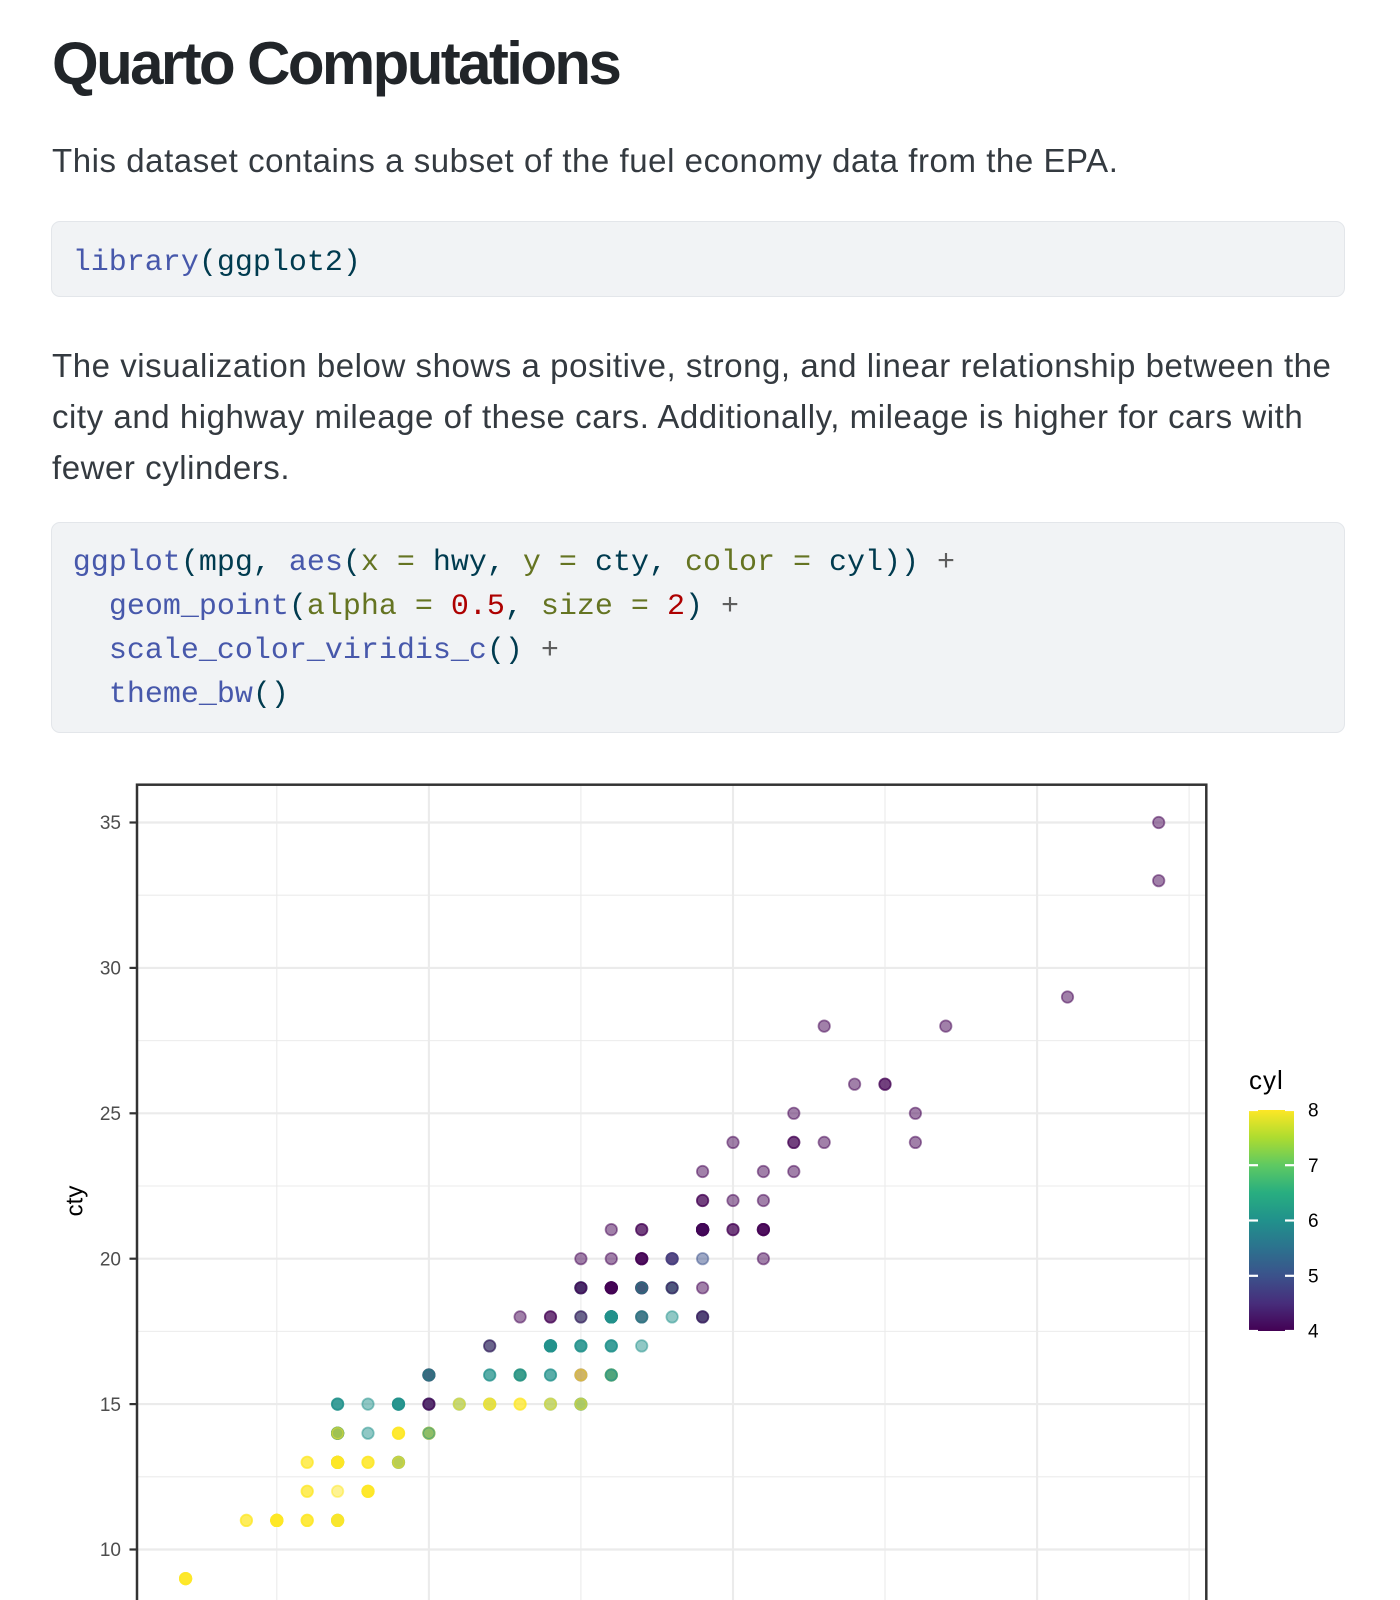  What do you see at coordinates (110, 1114) in the screenshot?
I see `svg-text: 25` at bounding box center [110, 1114].